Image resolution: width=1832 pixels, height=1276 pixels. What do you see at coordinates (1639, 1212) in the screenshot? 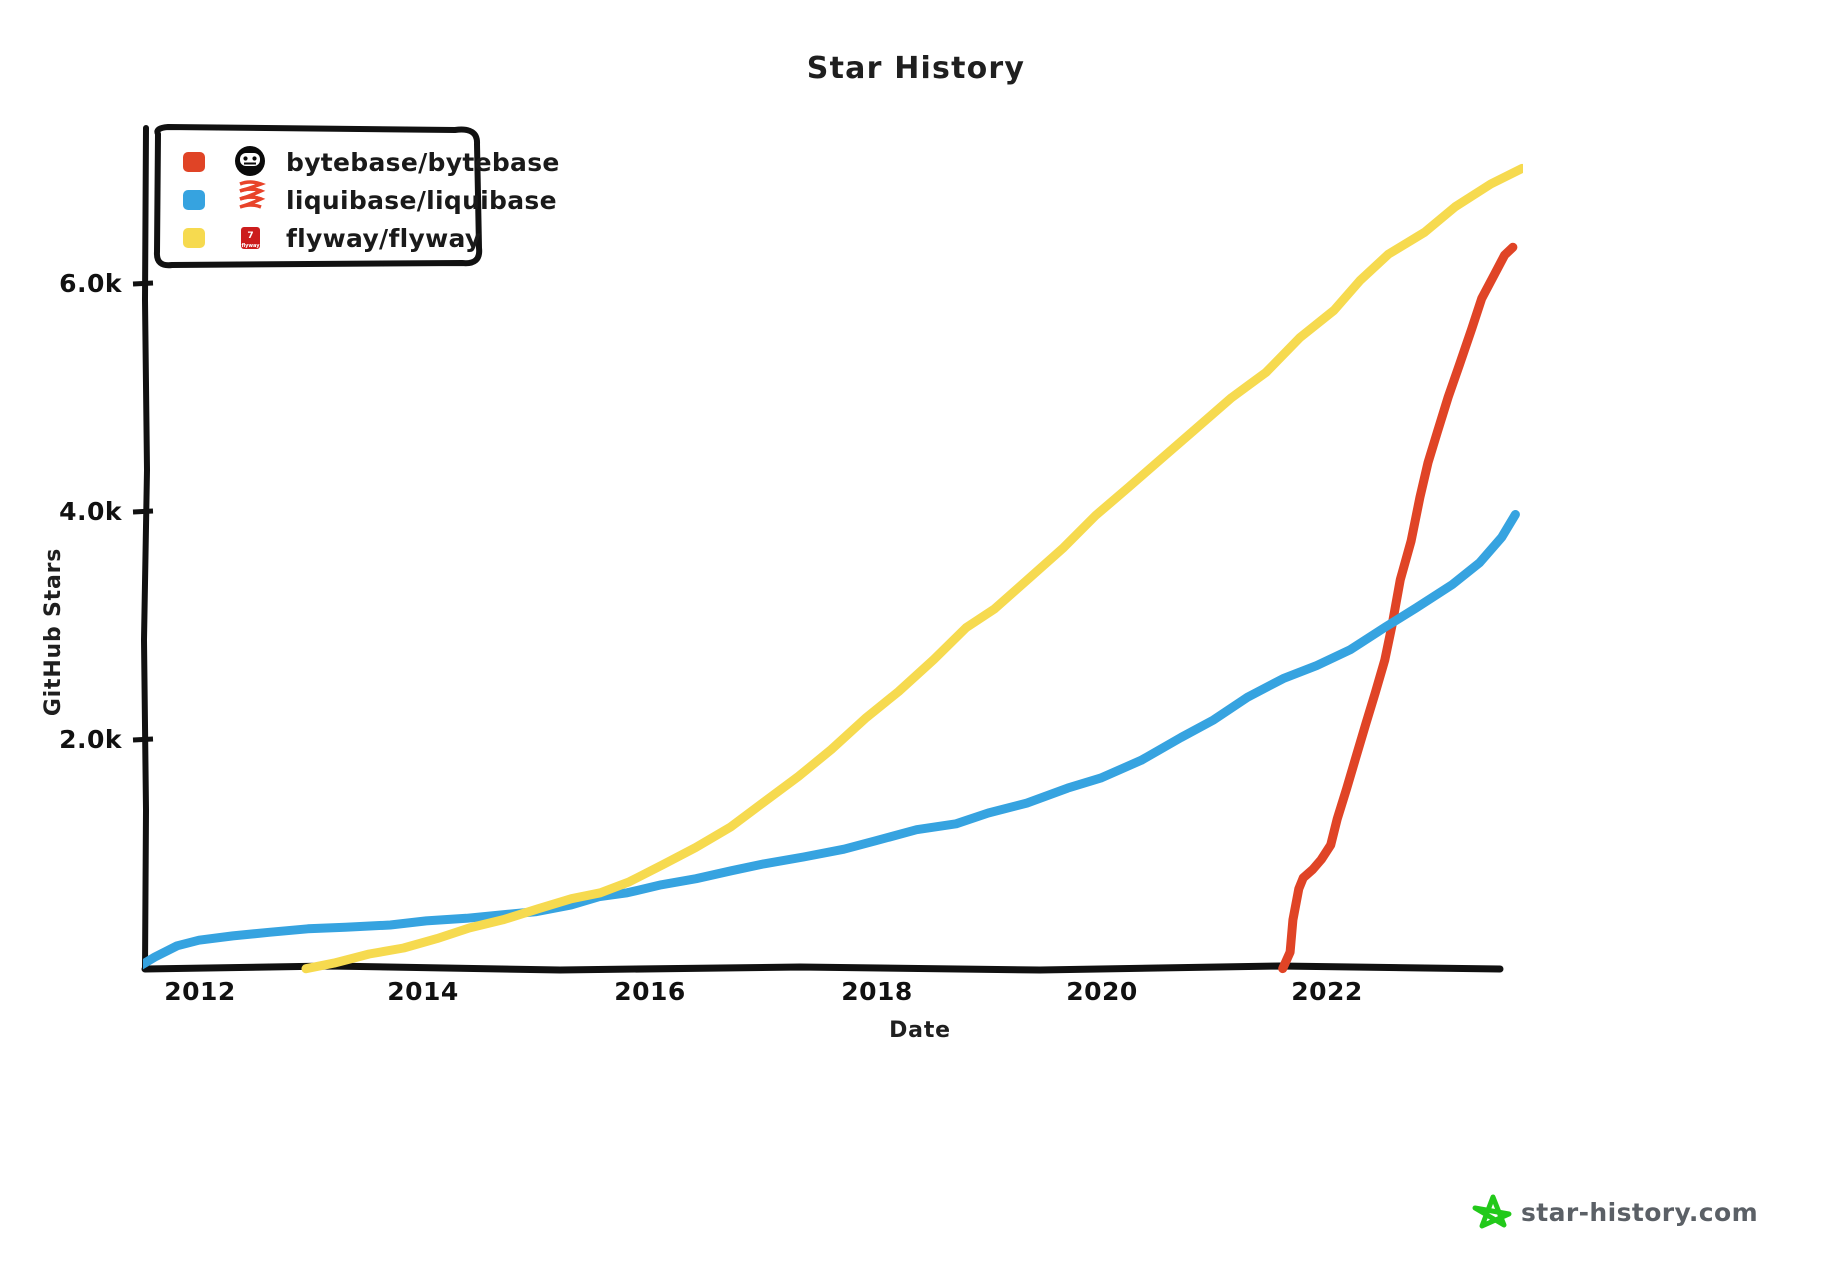
I see `watermark-label: star-history.com` at bounding box center [1639, 1212].